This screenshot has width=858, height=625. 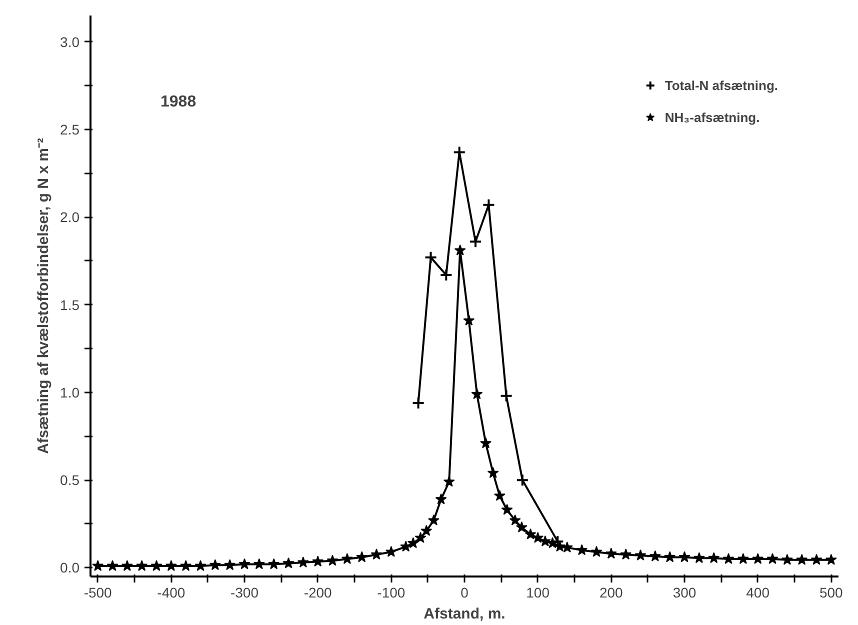 What do you see at coordinates (721, 85) in the screenshot?
I see `legend-label: Total-N afsætning.` at bounding box center [721, 85].